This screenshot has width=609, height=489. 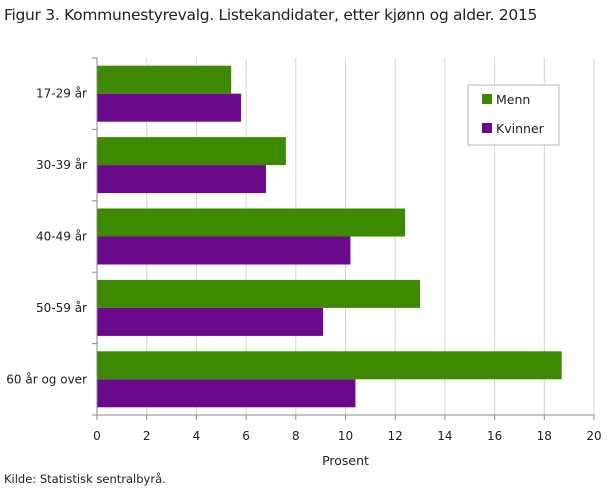 I want to click on category-label: 60 år og over, so click(x=46, y=379).